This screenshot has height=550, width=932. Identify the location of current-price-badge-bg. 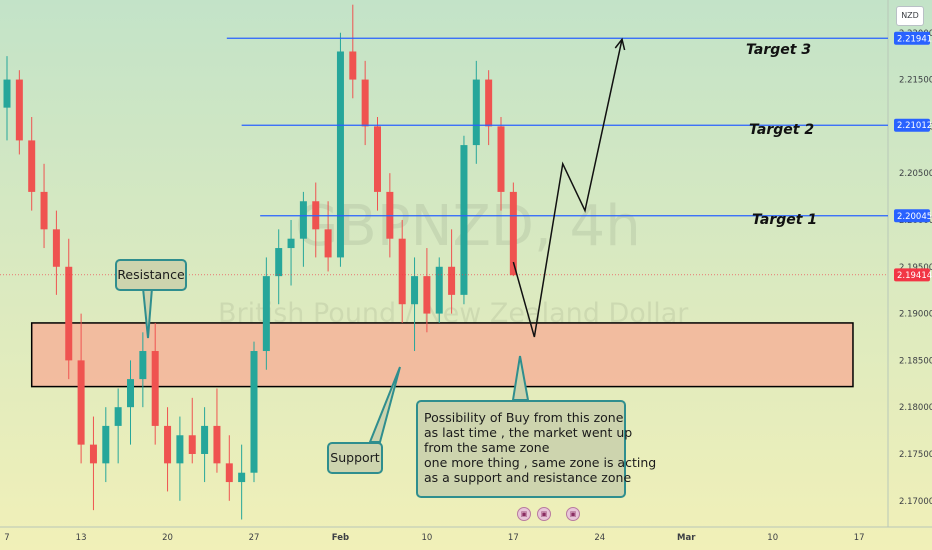
(912, 275).